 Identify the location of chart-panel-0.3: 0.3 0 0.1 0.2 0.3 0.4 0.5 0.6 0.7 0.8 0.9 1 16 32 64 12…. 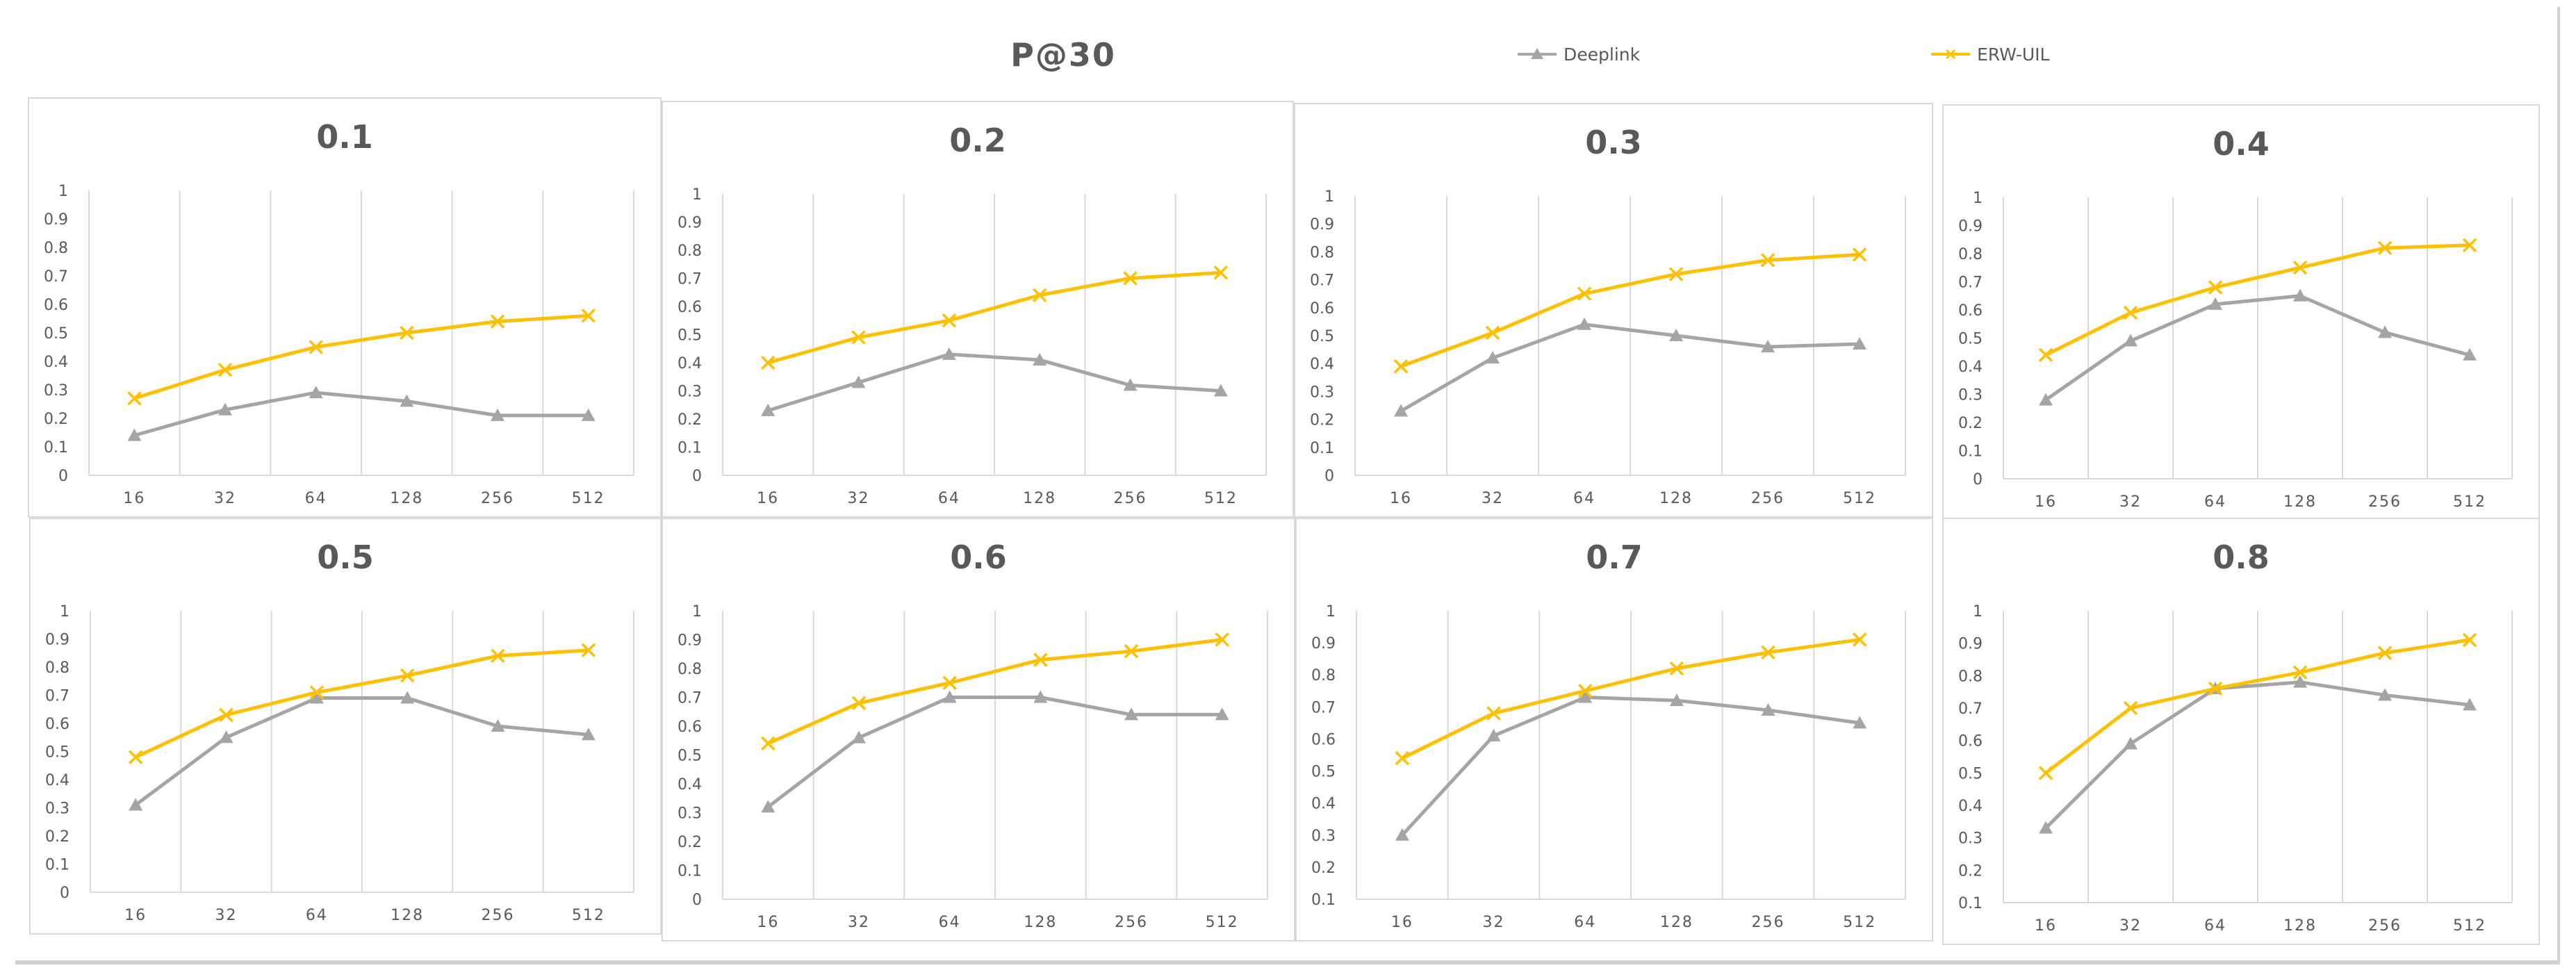
(1613, 310).